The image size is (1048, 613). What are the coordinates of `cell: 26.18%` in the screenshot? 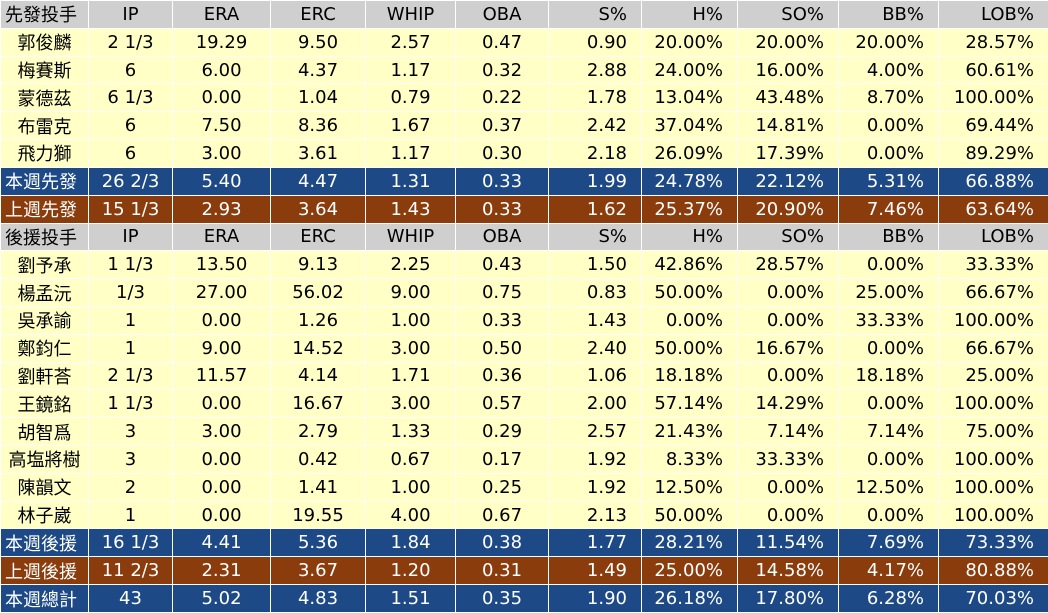 It's located at (689, 598).